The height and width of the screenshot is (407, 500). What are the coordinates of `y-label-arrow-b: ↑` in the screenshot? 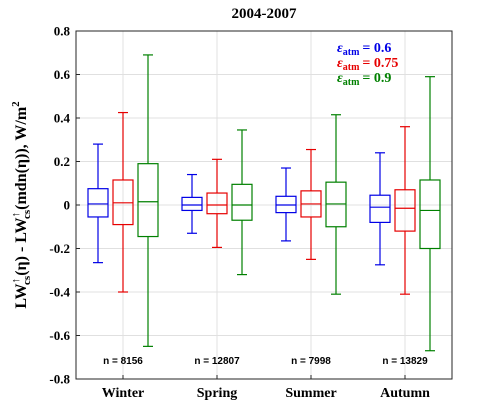 It's located at (16, 215).